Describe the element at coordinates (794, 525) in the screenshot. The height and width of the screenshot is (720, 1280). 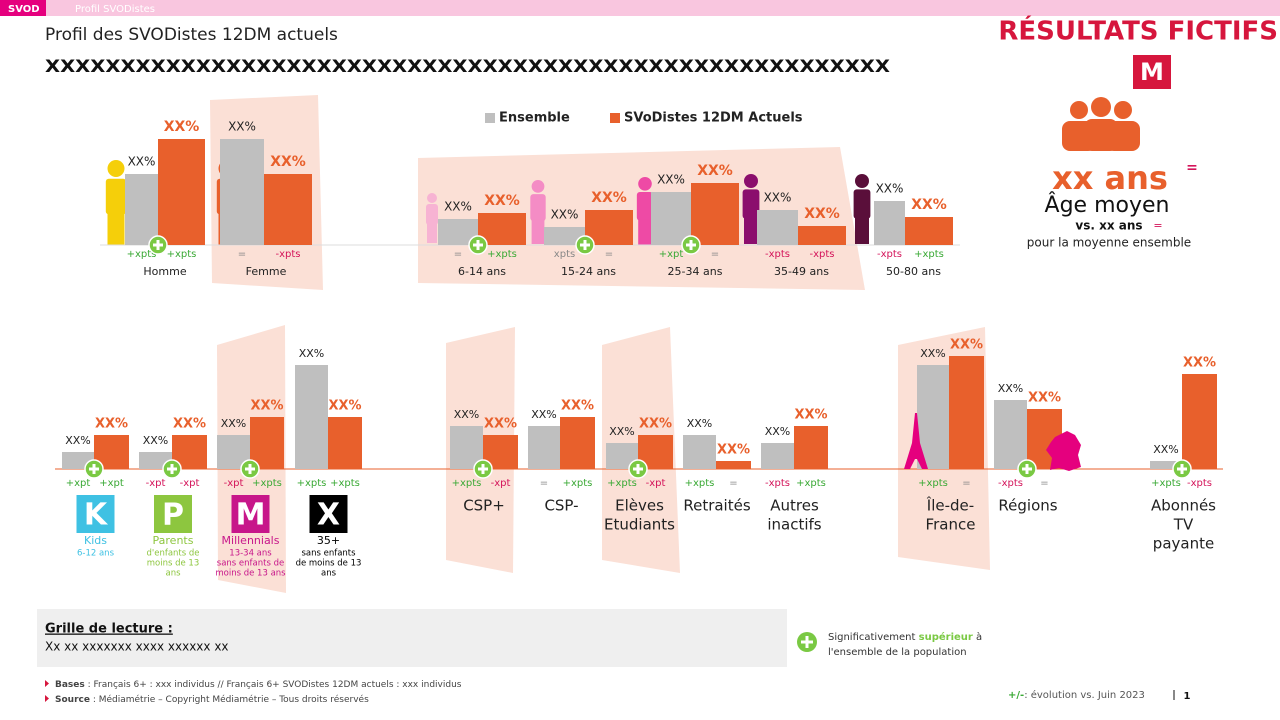
I see `category-label: inactifs` at that location.